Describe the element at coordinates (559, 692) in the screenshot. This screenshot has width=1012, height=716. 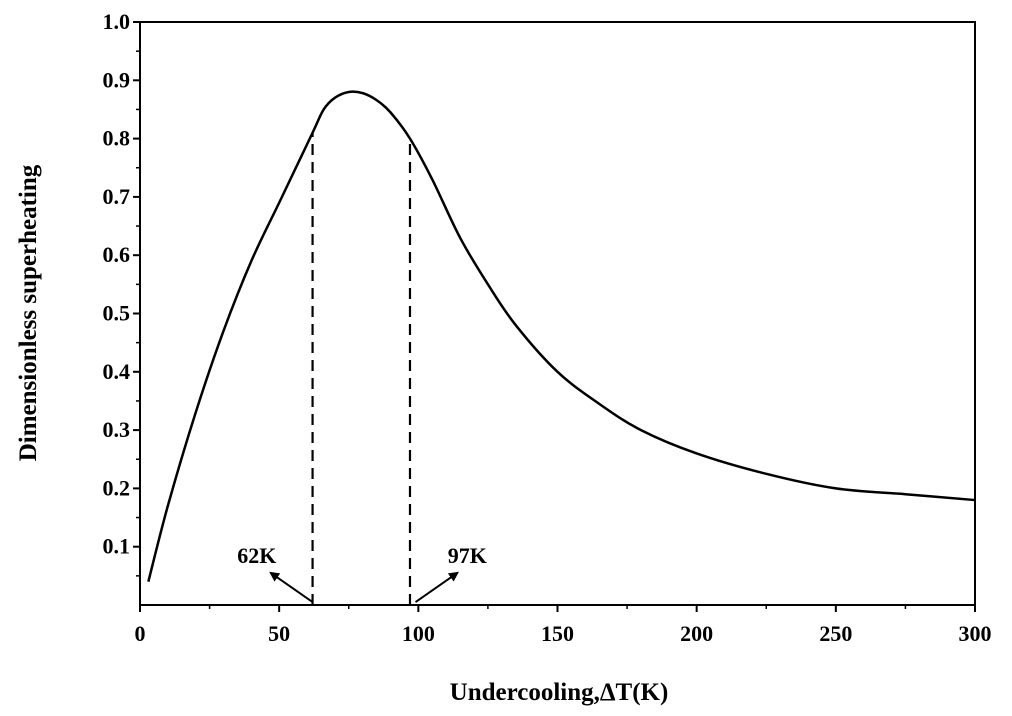
I see `x-axis-title: Undercooling,ΔT(K)` at that location.